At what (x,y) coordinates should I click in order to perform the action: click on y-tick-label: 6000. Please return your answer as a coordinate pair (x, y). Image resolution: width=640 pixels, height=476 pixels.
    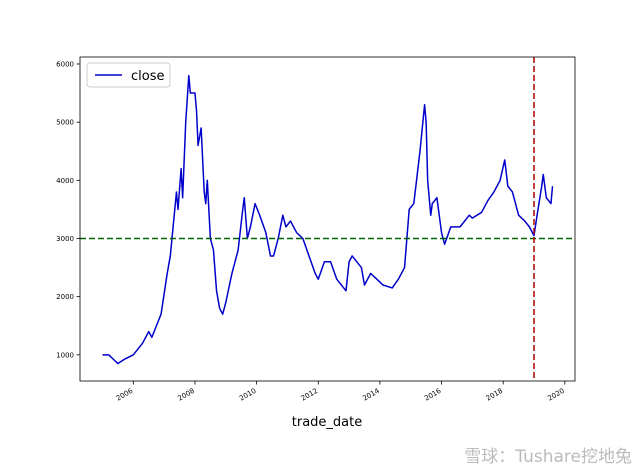
    Looking at the image, I should click on (65, 64).